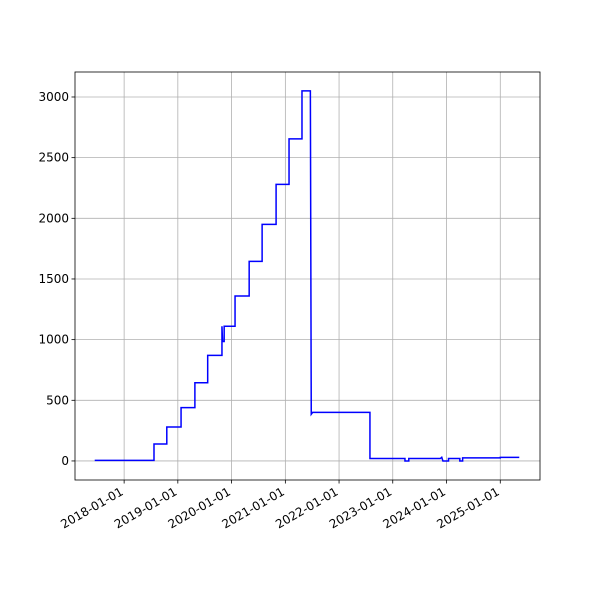  Describe the element at coordinates (53, 218) in the screenshot. I see `y-tick-label: 2000` at that location.